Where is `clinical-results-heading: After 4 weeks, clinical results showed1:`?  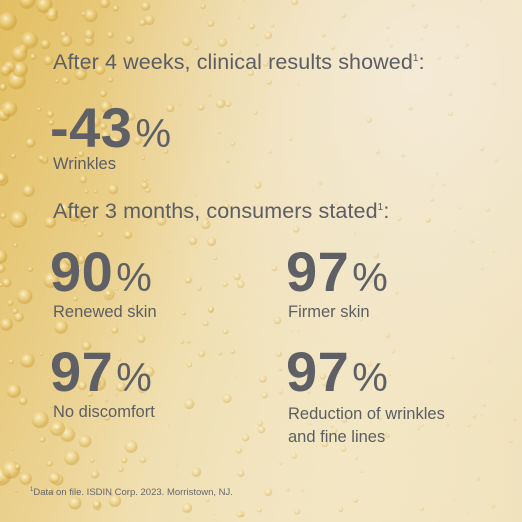
clinical-results-heading: After 4 weeks, clinical results showed1: is located at coordinates (239, 62).